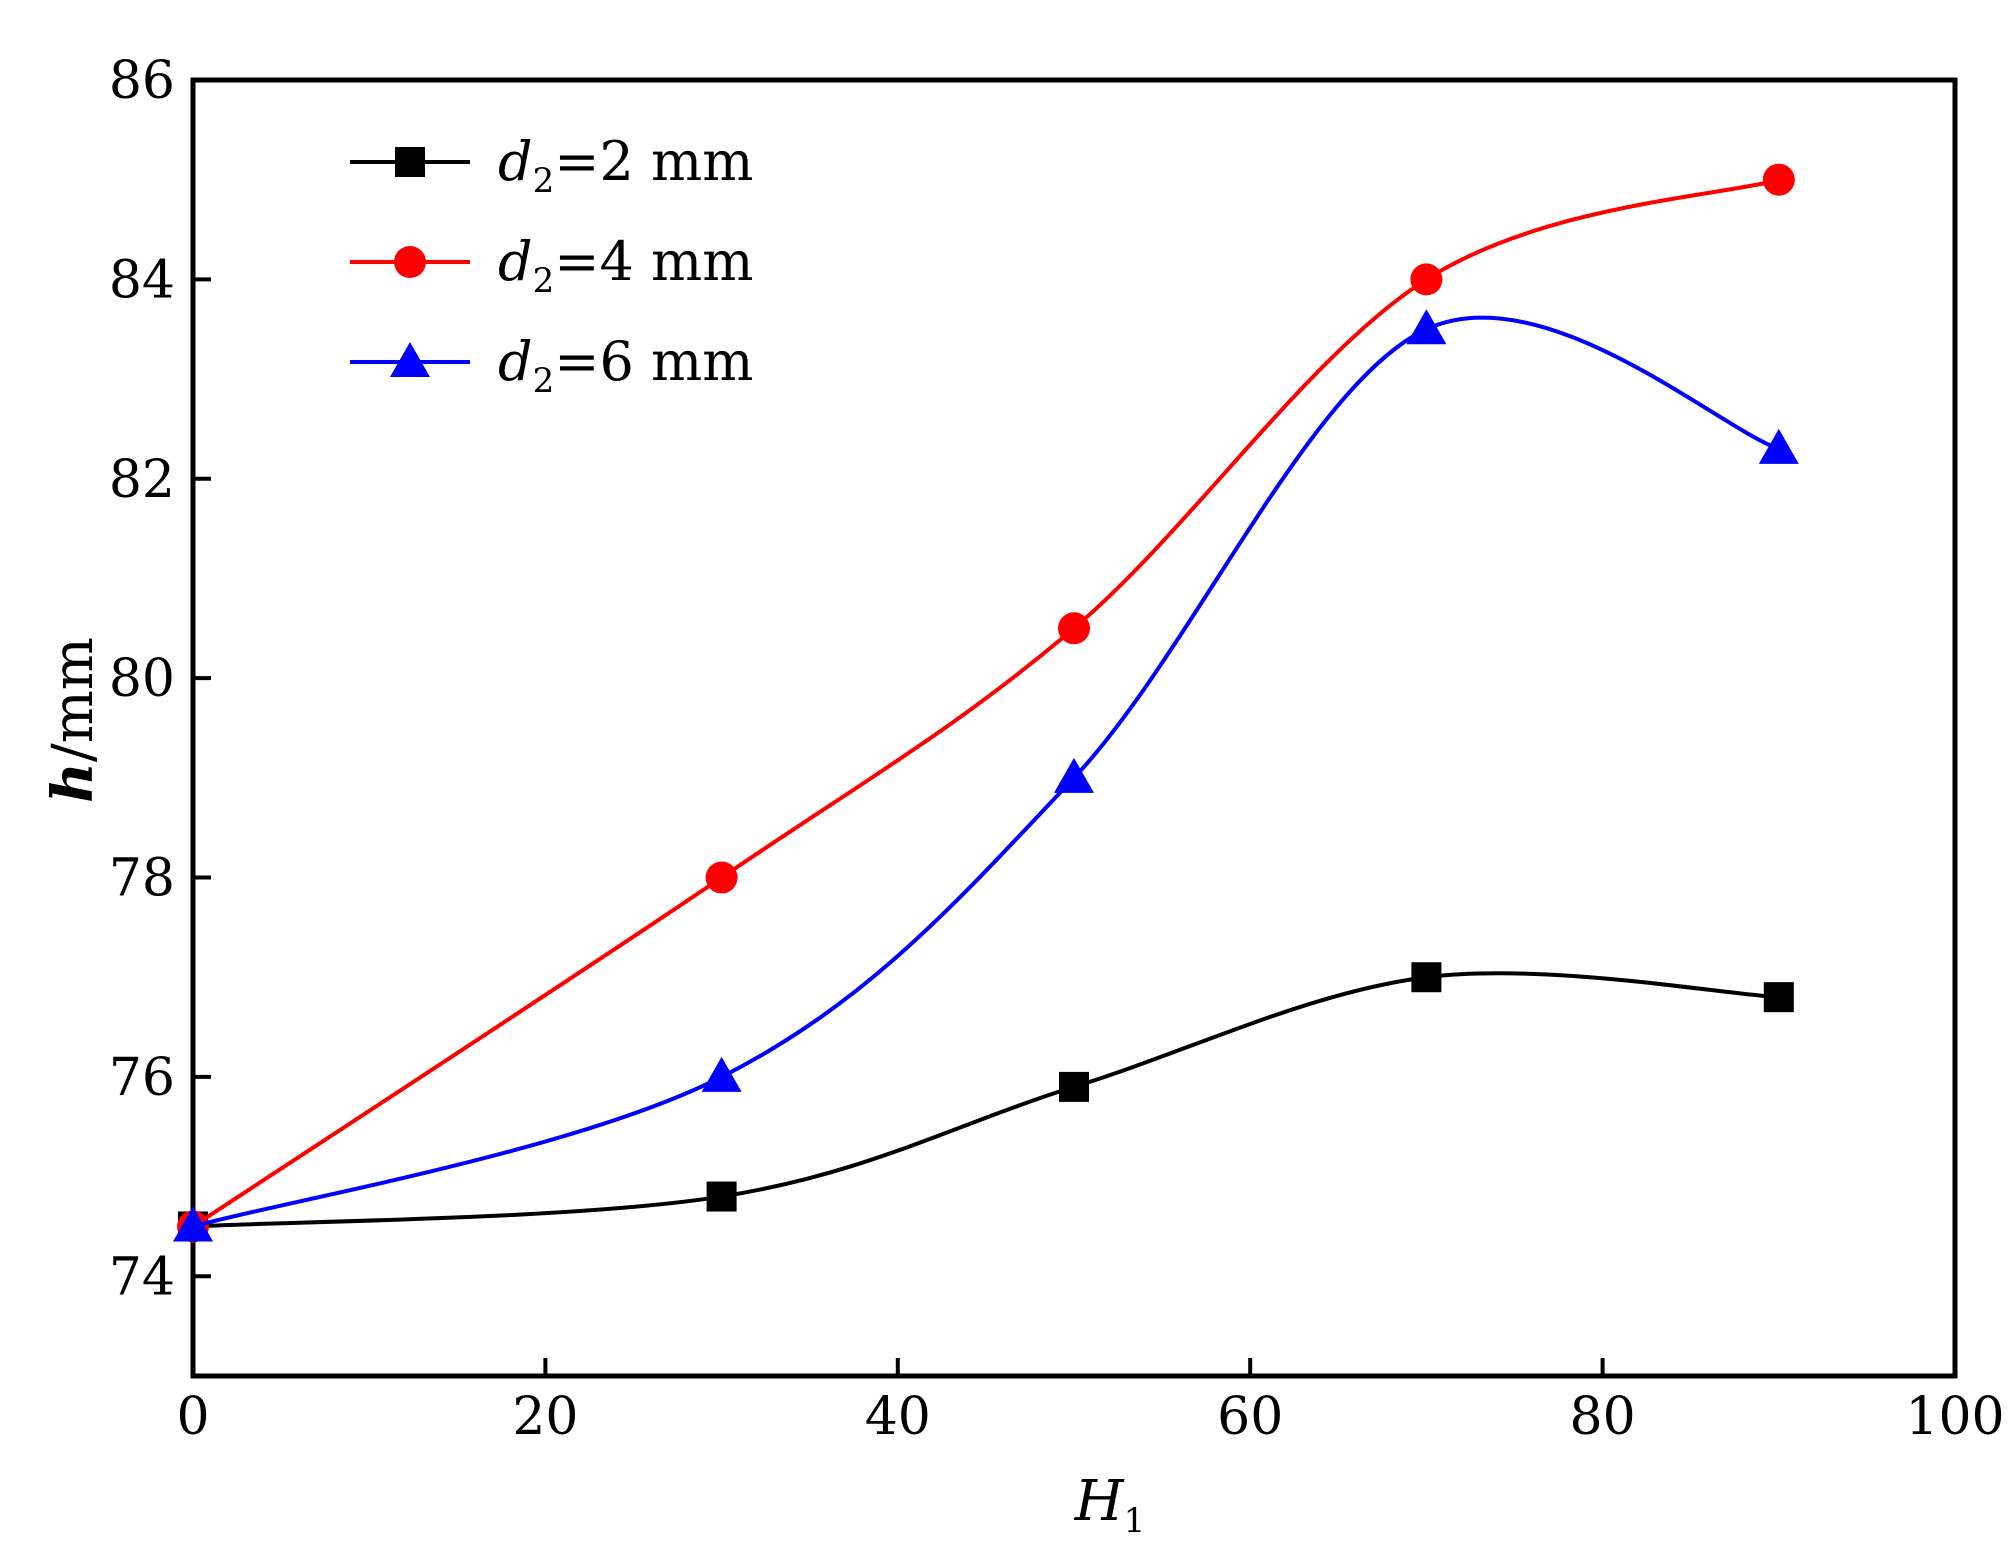 The height and width of the screenshot is (1559, 2010). I want to click on y-tick-label: 82, so click(142, 480).